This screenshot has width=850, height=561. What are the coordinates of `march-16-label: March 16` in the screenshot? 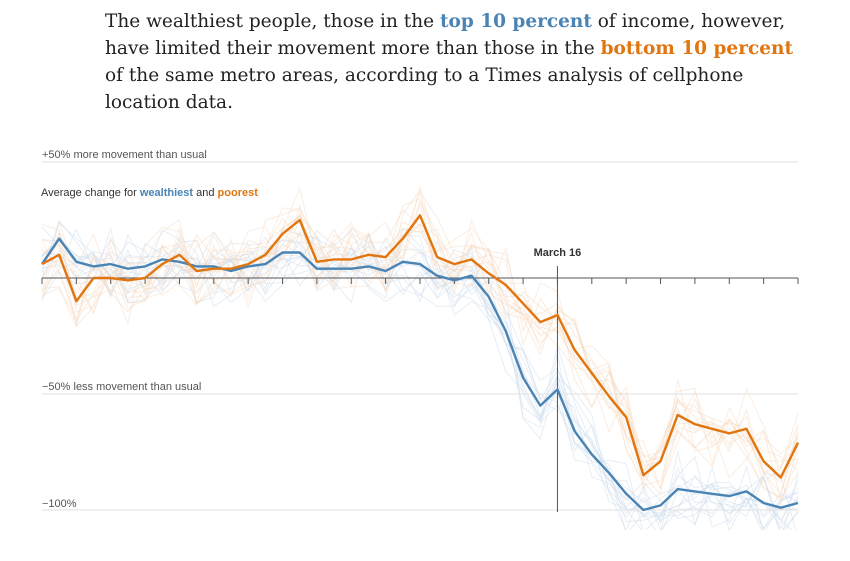 It's located at (558, 253).